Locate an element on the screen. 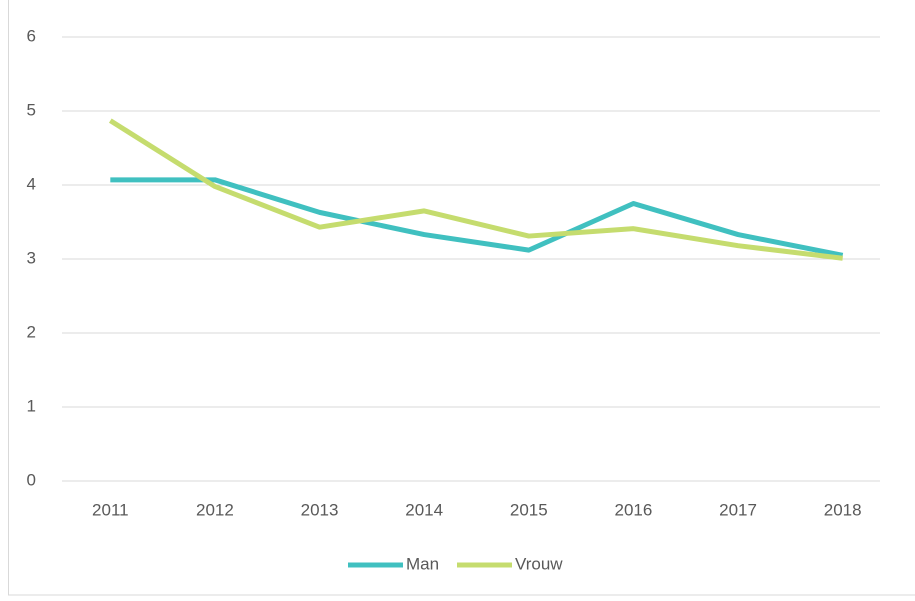 The height and width of the screenshot is (601, 915). x-tick-label: 2012 is located at coordinates (215, 509).